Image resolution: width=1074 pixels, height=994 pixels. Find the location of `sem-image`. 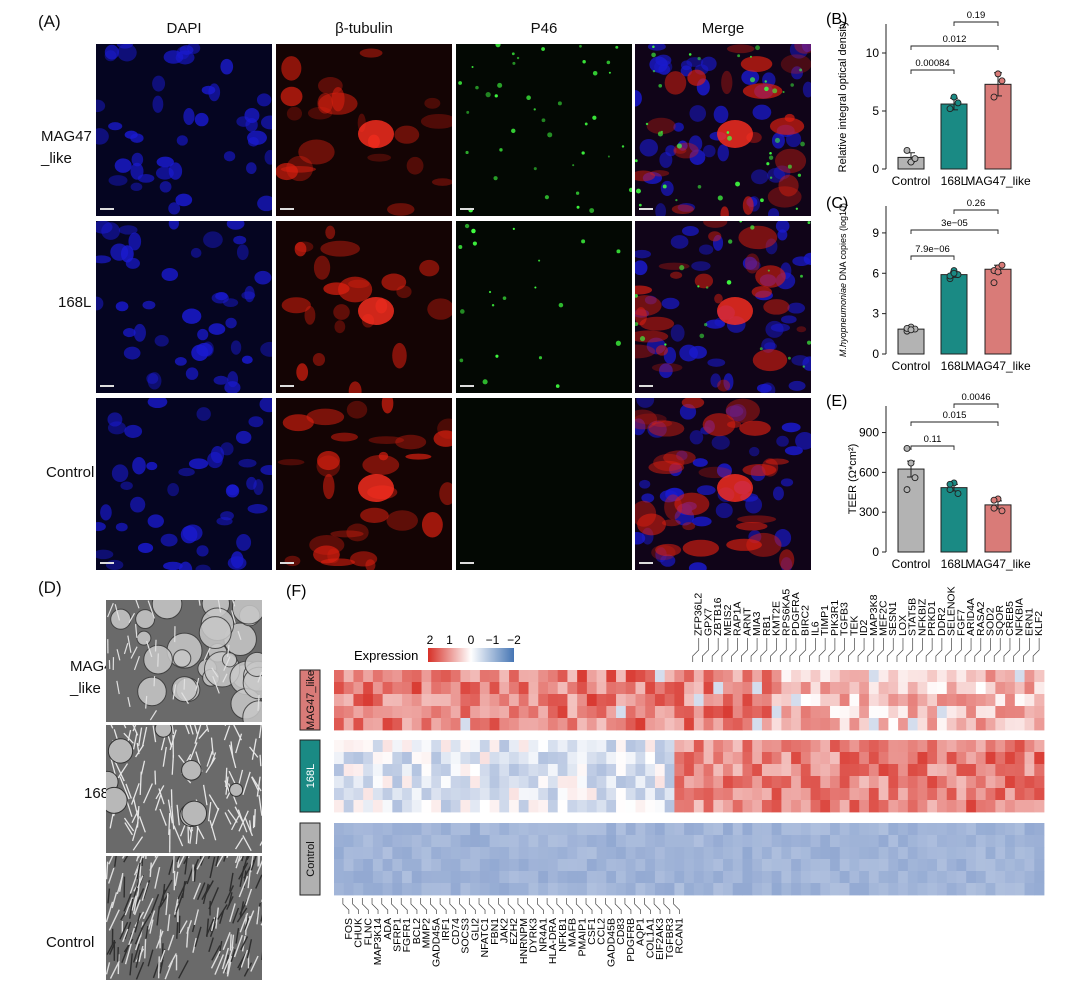

sem-image is located at coordinates (184, 661).